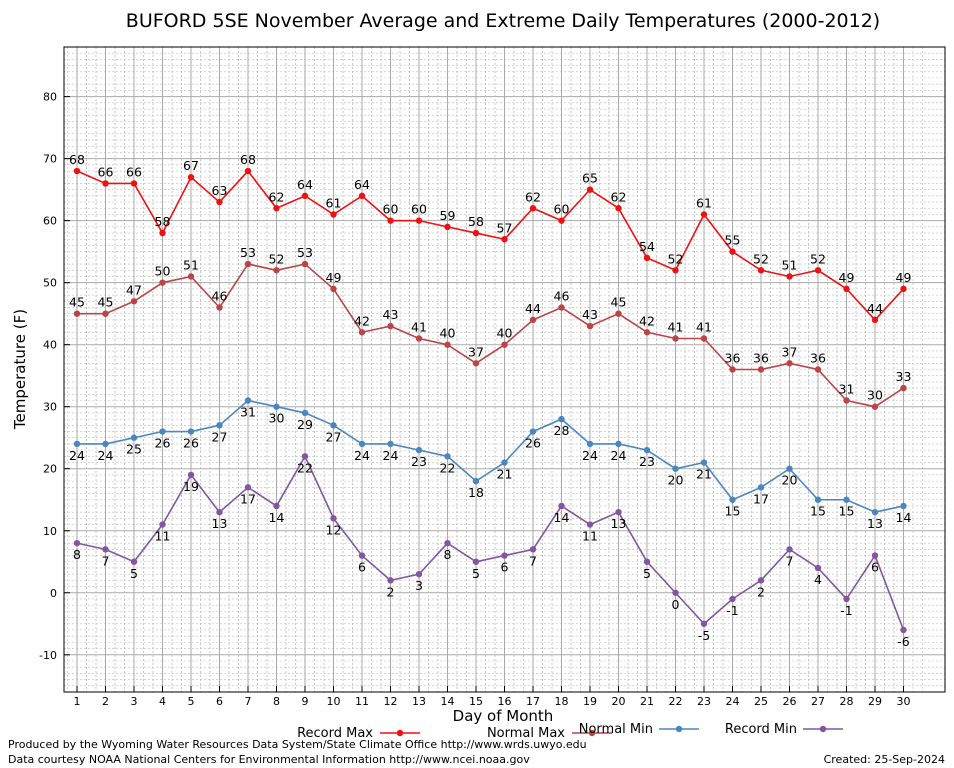 Image resolution: width=954 pixels, height=768 pixels. Describe the element at coordinates (391, 701) in the screenshot. I see `x-tick-label: 12` at that location.